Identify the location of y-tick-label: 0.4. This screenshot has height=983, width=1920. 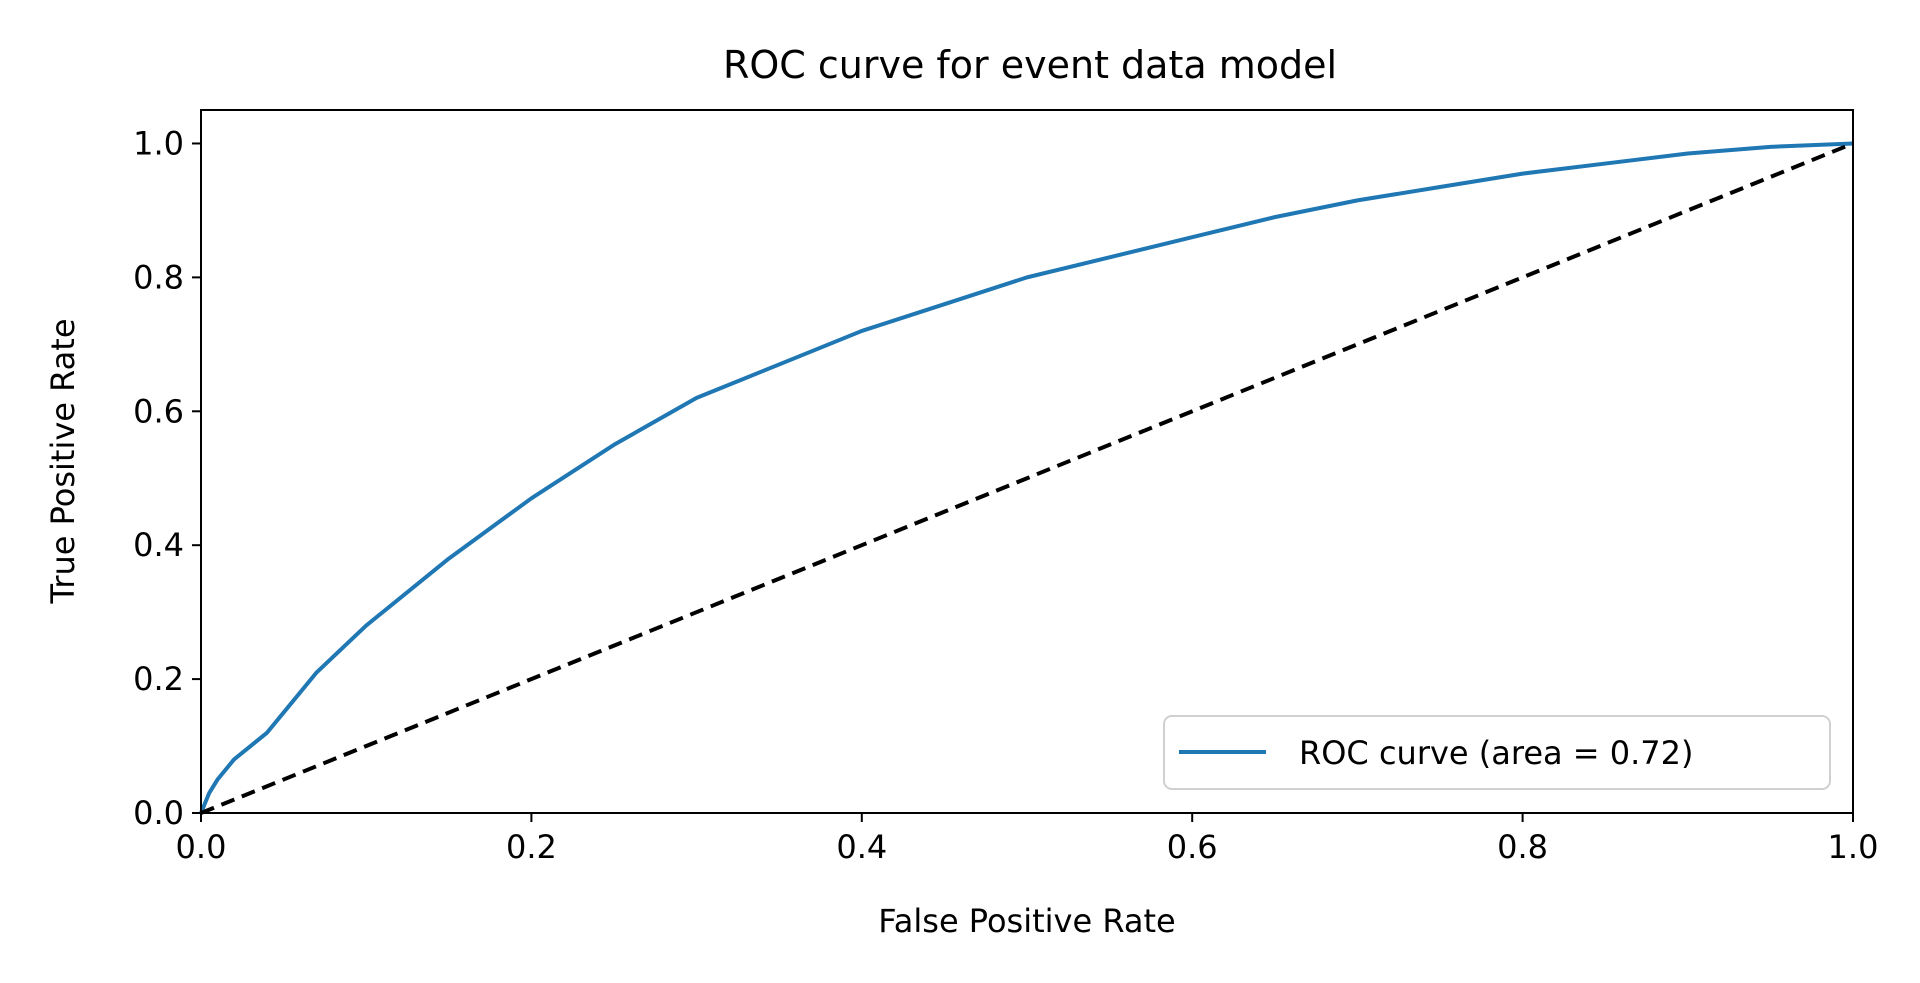
(158, 545).